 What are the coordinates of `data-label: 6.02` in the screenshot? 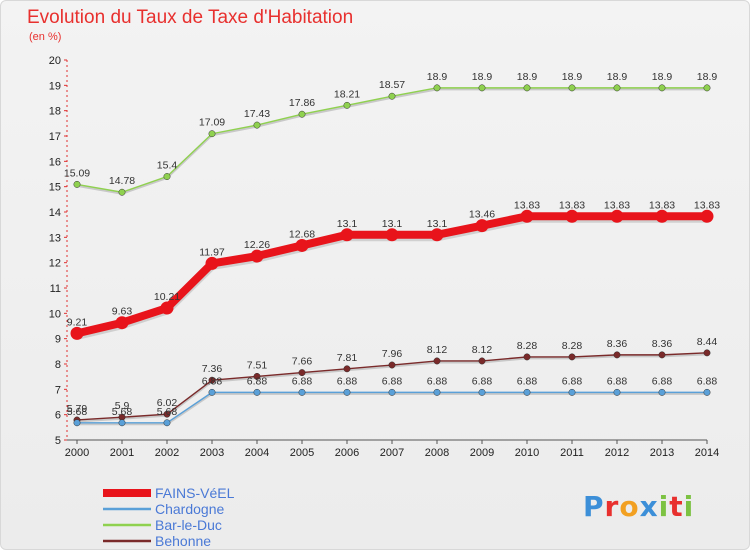 It's located at (167, 403).